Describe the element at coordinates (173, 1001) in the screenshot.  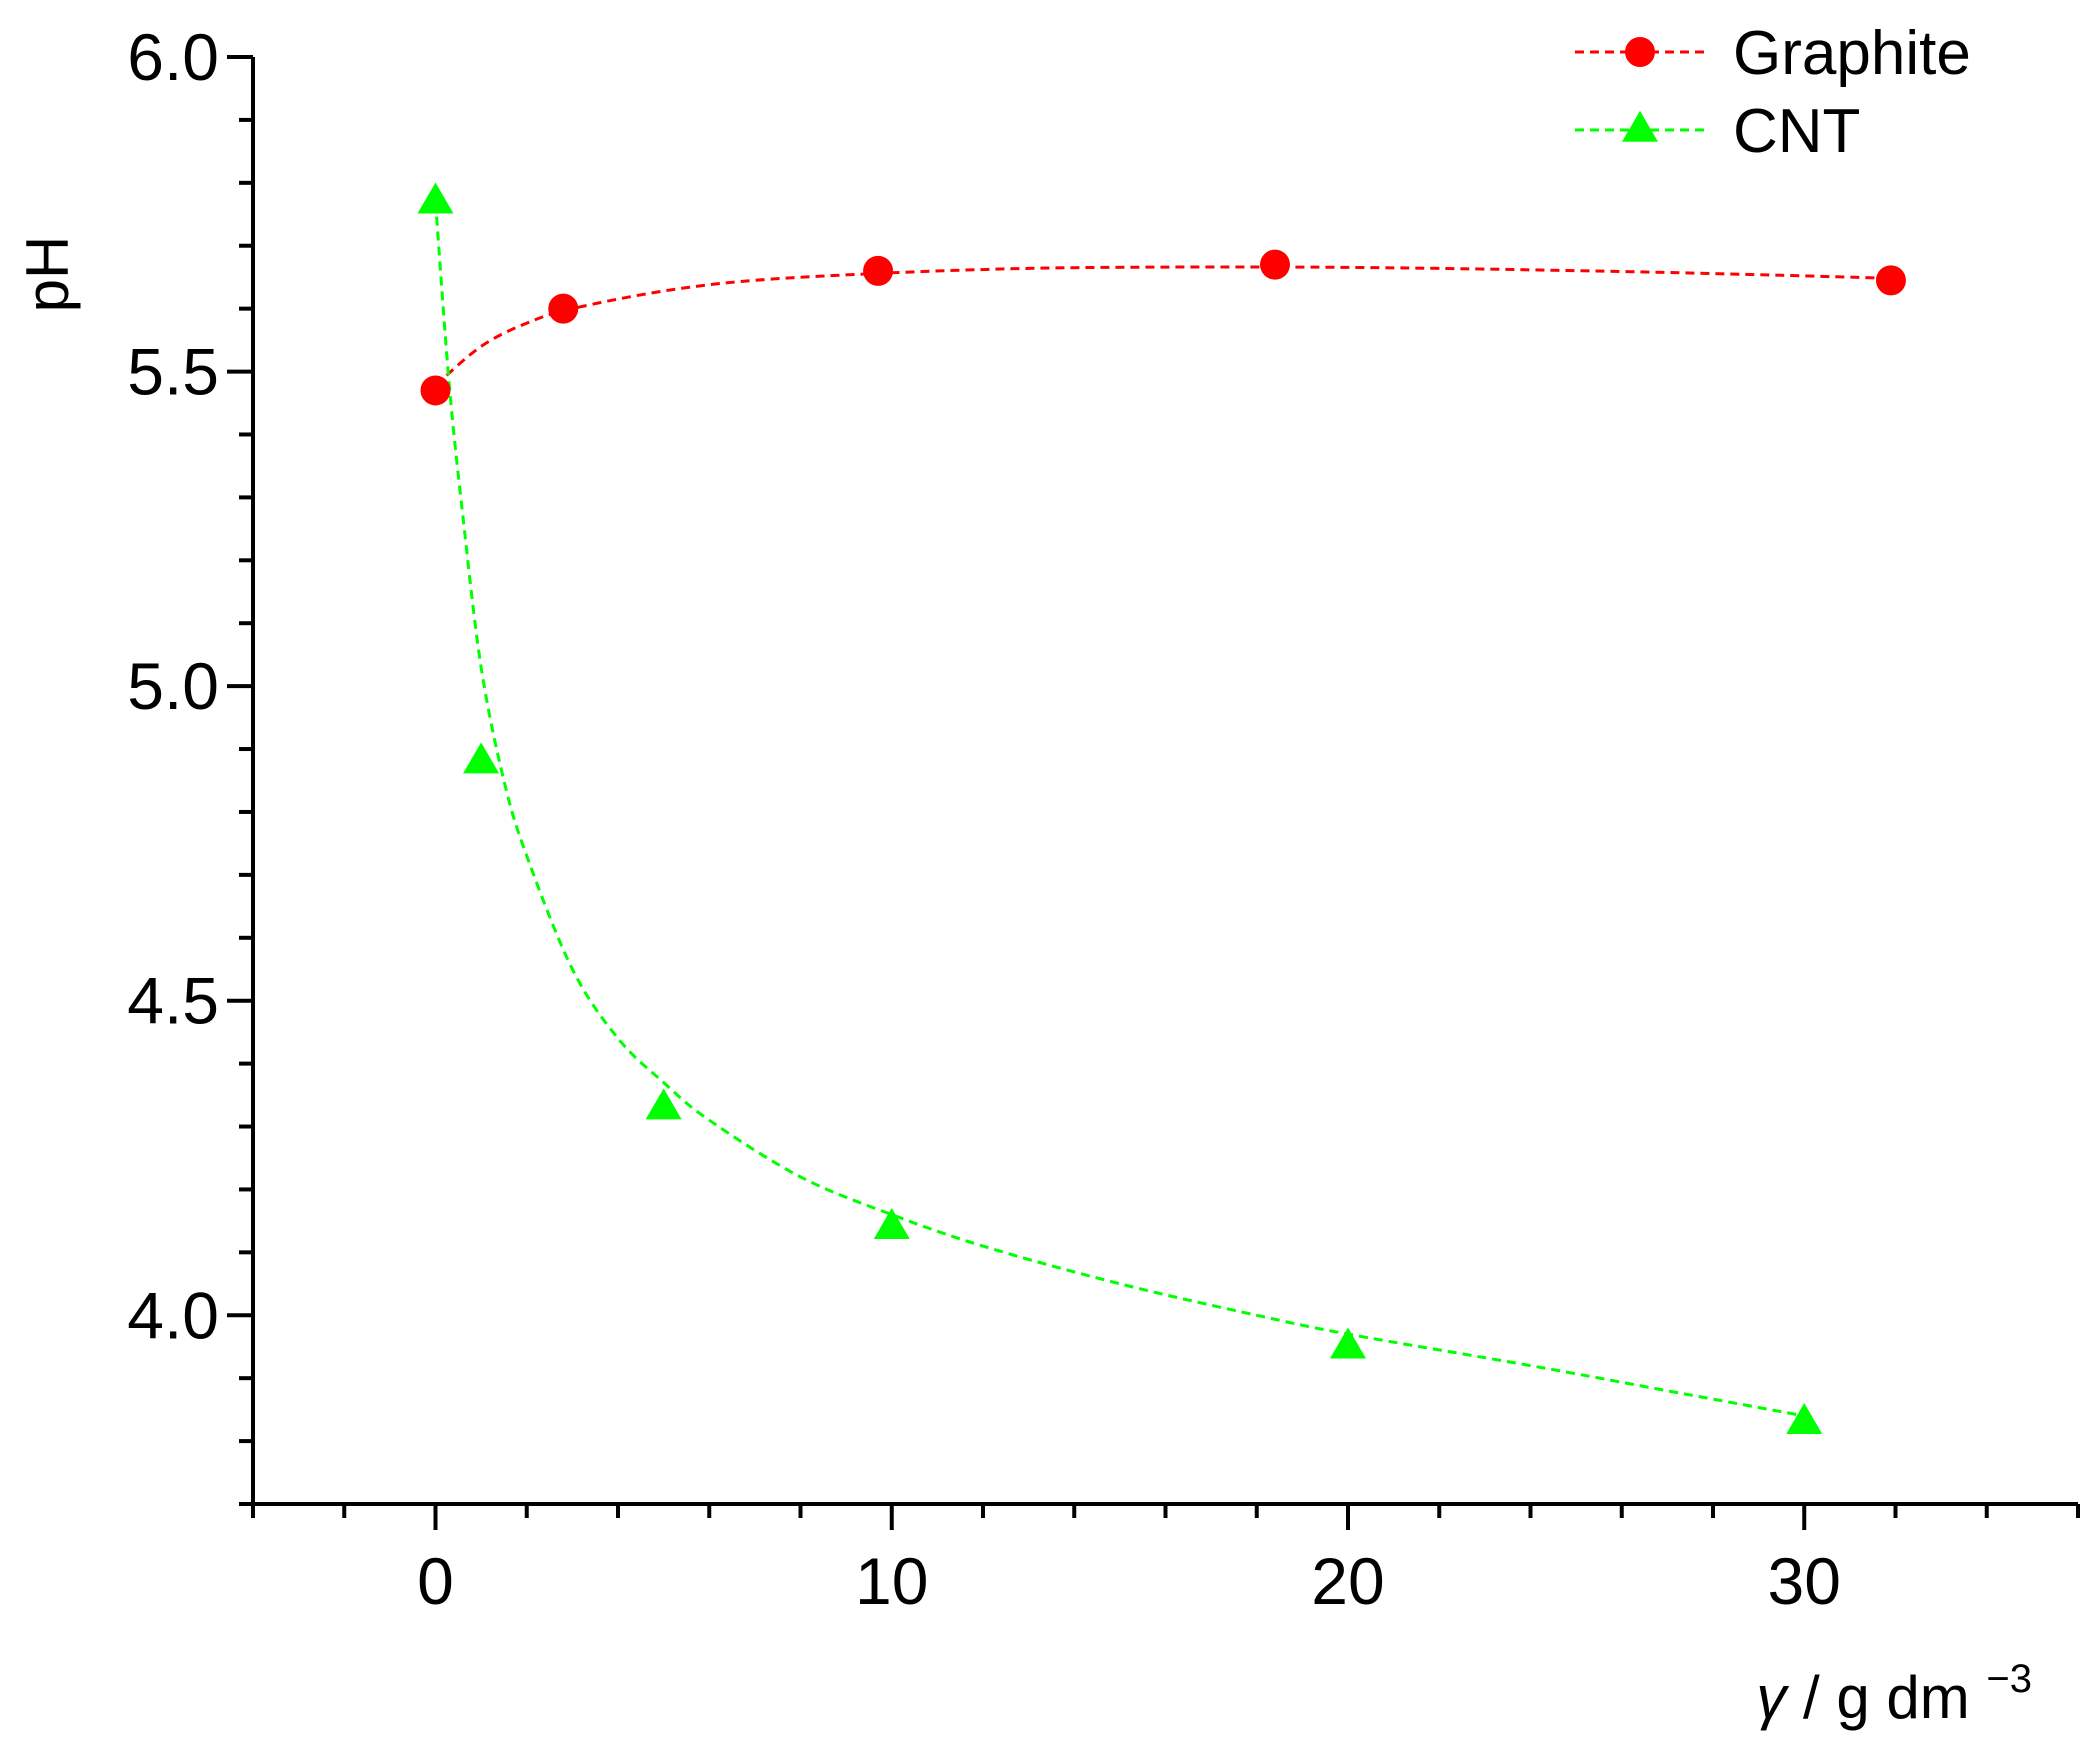
I see `y-tick-label: 4.5` at that location.